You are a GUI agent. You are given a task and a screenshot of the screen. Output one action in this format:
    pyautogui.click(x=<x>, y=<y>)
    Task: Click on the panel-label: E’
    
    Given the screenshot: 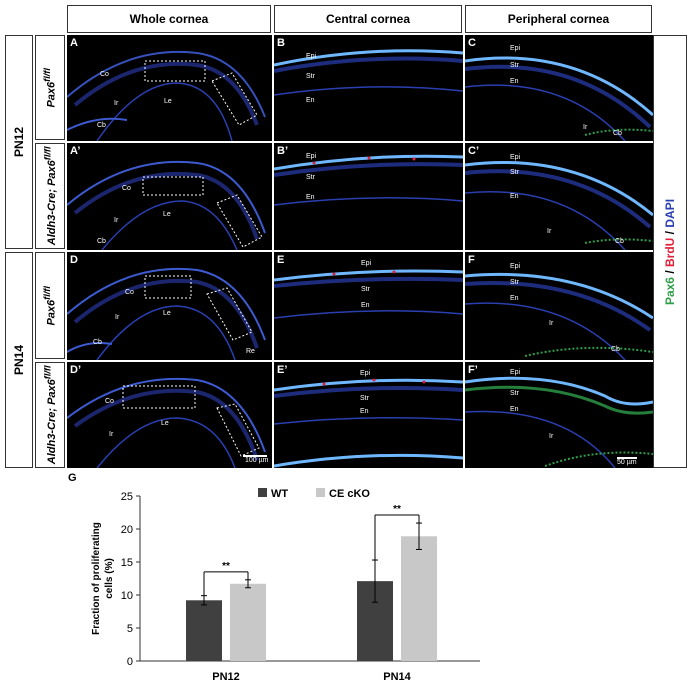 What is the action you would take?
    pyautogui.click(x=282, y=370)
    